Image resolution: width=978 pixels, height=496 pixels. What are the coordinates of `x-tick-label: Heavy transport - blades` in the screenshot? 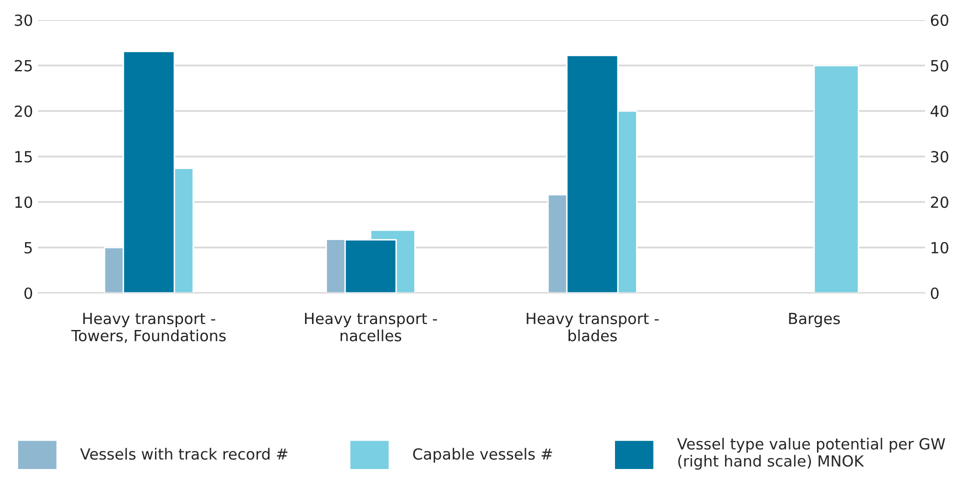 It's located at (592, 327).